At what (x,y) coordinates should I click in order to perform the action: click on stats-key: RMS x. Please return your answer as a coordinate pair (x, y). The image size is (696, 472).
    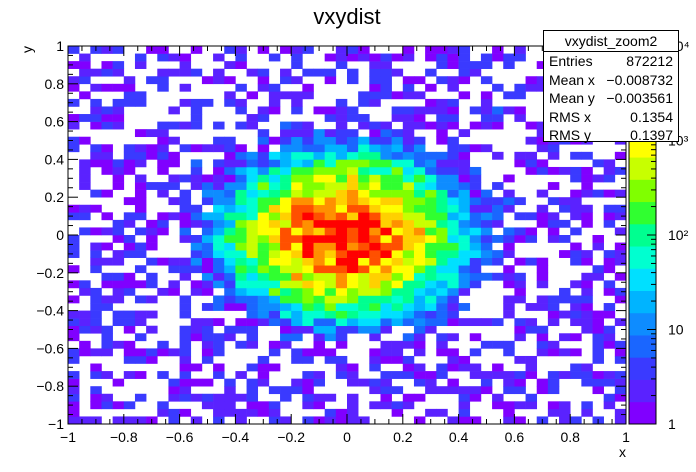
    Looking at the image, I should click on (570, 116).